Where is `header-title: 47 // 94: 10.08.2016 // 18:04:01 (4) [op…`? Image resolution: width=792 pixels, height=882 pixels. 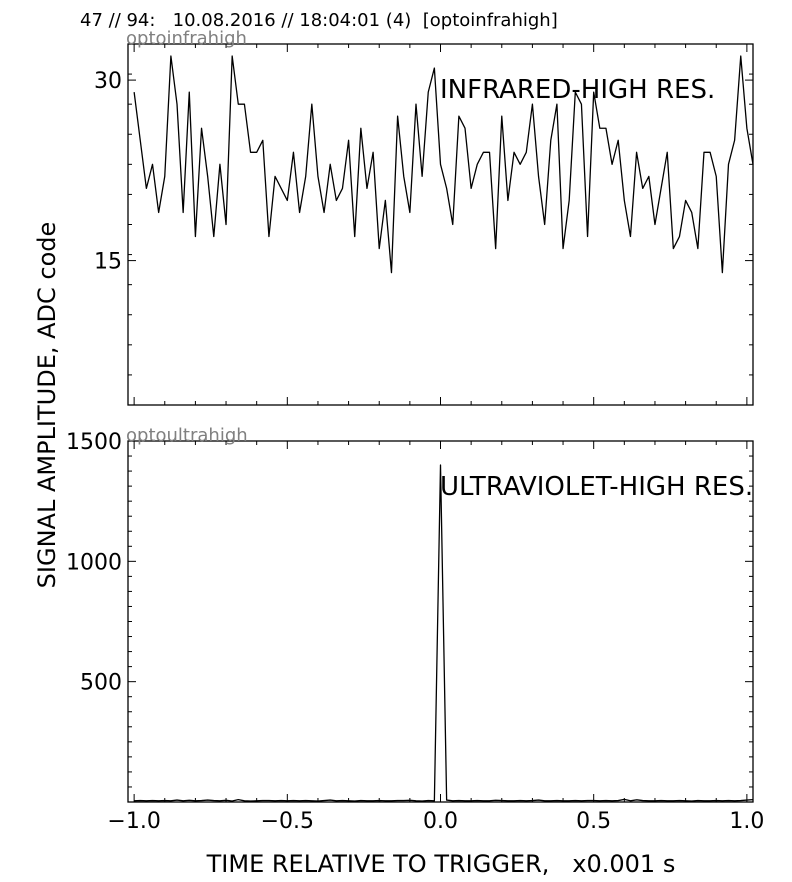 header-title: 47 // 94: 10.08.2016 // 18:04:01 (4) [op… is located at coordinates (319, 20).